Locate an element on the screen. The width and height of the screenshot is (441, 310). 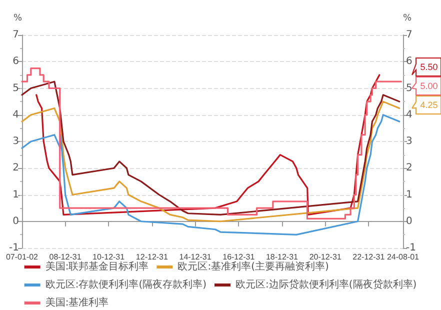
y-tick-label: 6 is located at coordinates (15, 62).